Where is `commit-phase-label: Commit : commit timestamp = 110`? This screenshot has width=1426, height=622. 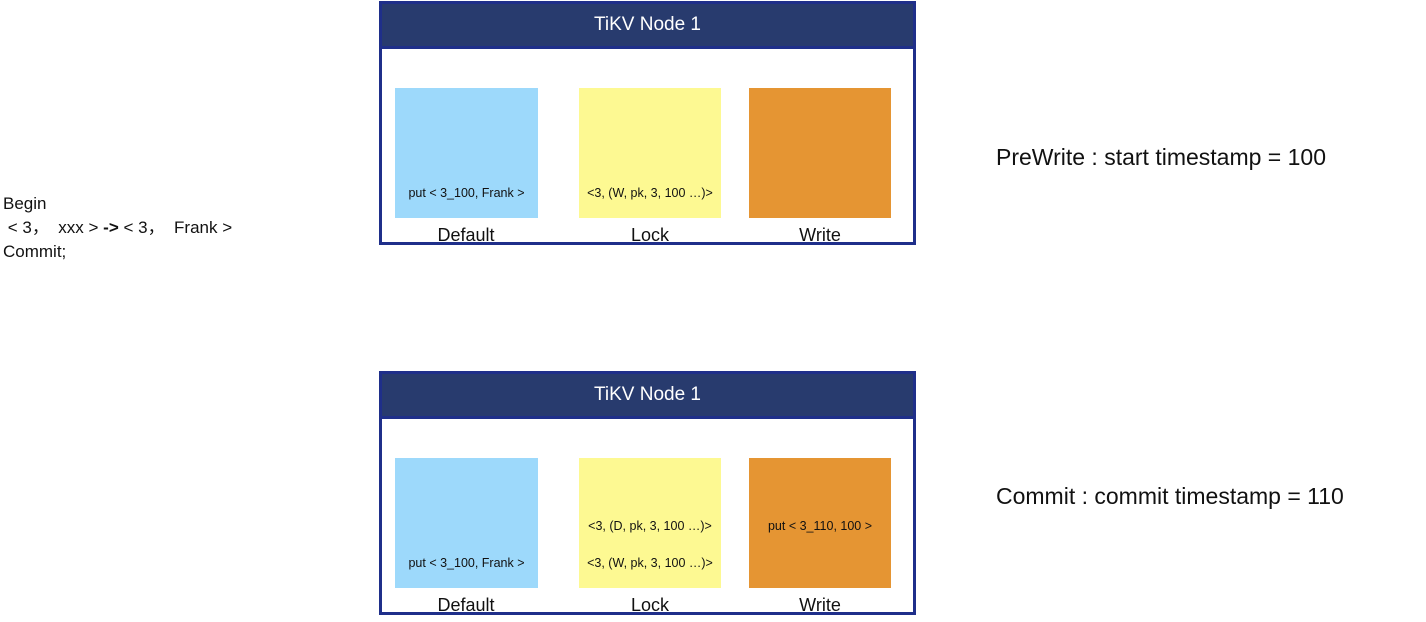
commit-phase-label: Commit : commit timestamp = 110 is located at coordinates (1170, 496).